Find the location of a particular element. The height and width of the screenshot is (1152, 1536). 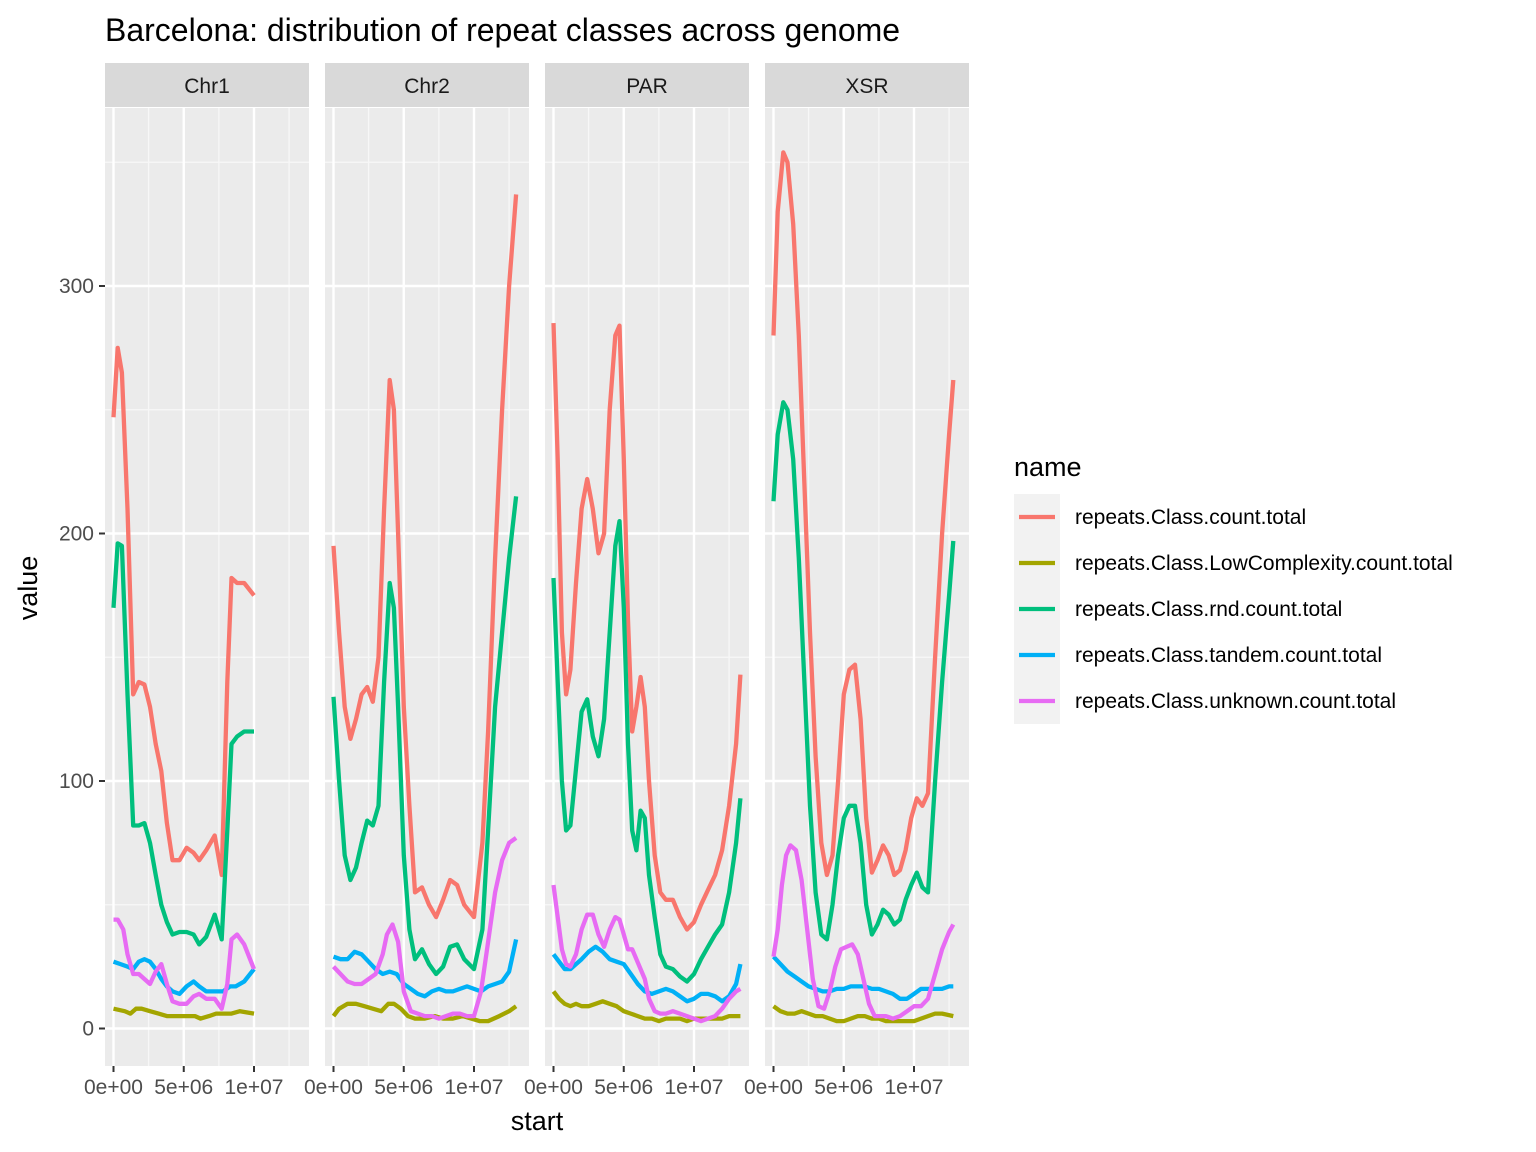

x-axis-title: start is located at coordinates (537, 1121).